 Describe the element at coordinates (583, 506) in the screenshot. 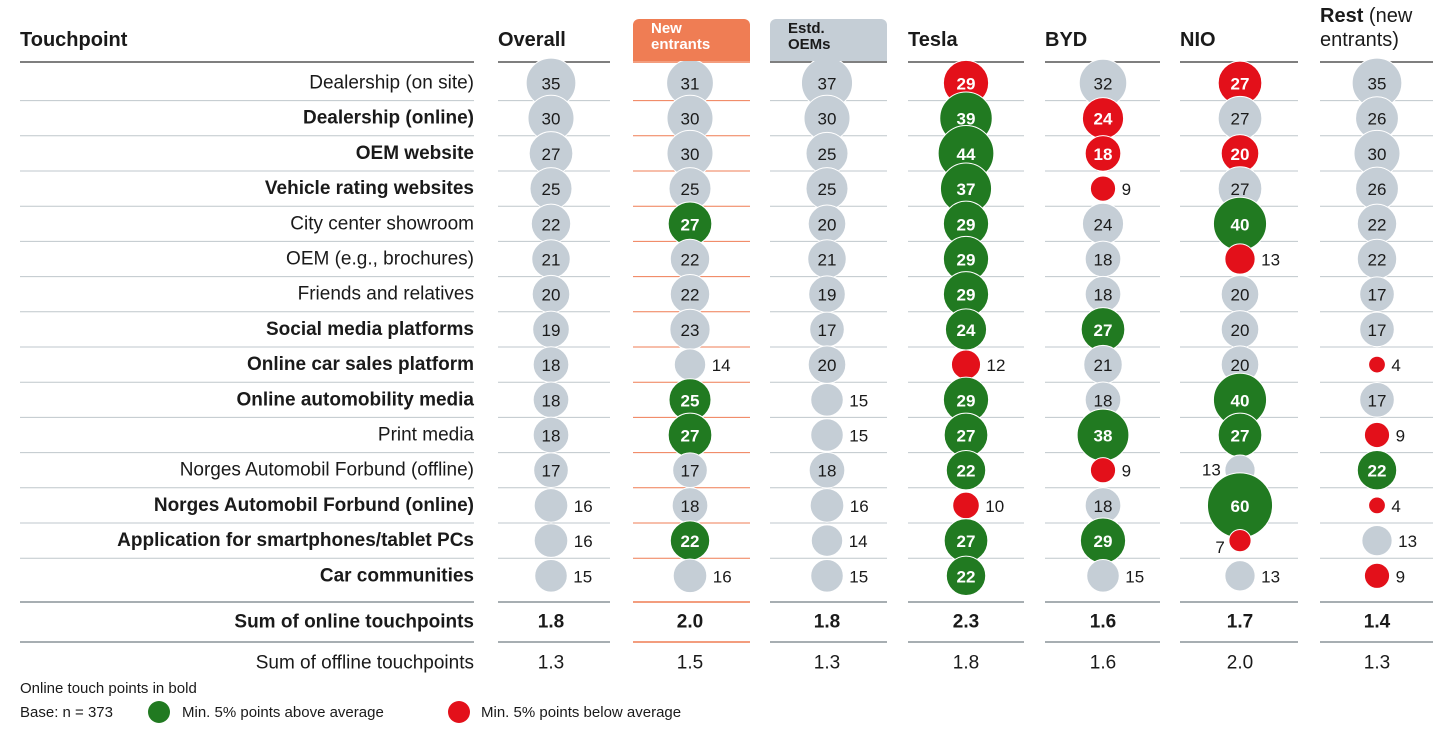

I see `value-label: 16` at that location.